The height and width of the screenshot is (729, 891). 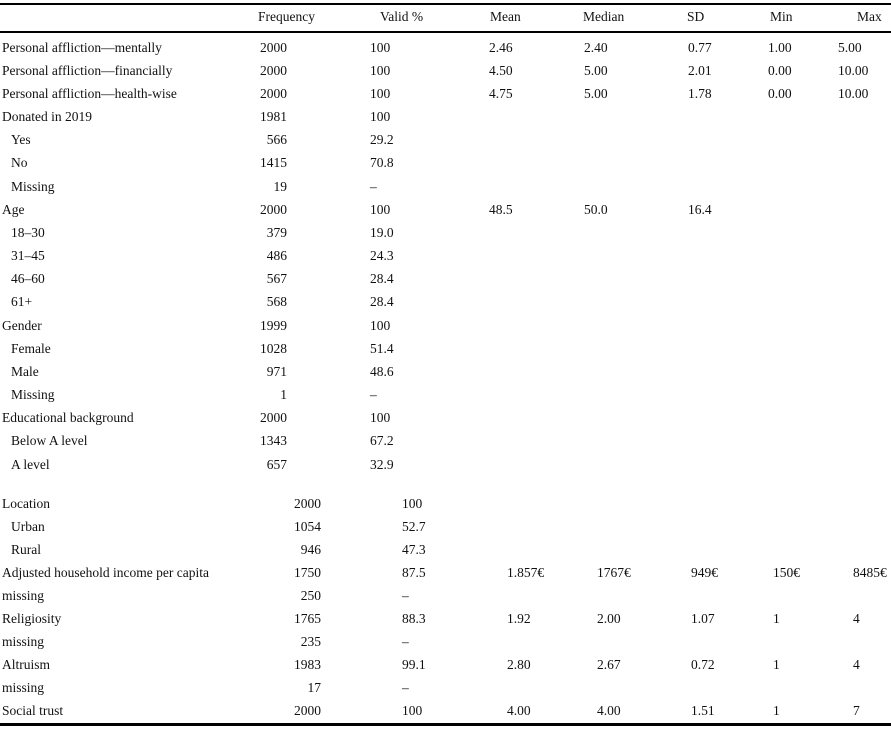 I want to click on column-header-median: Median, so click(x=604, y=16).